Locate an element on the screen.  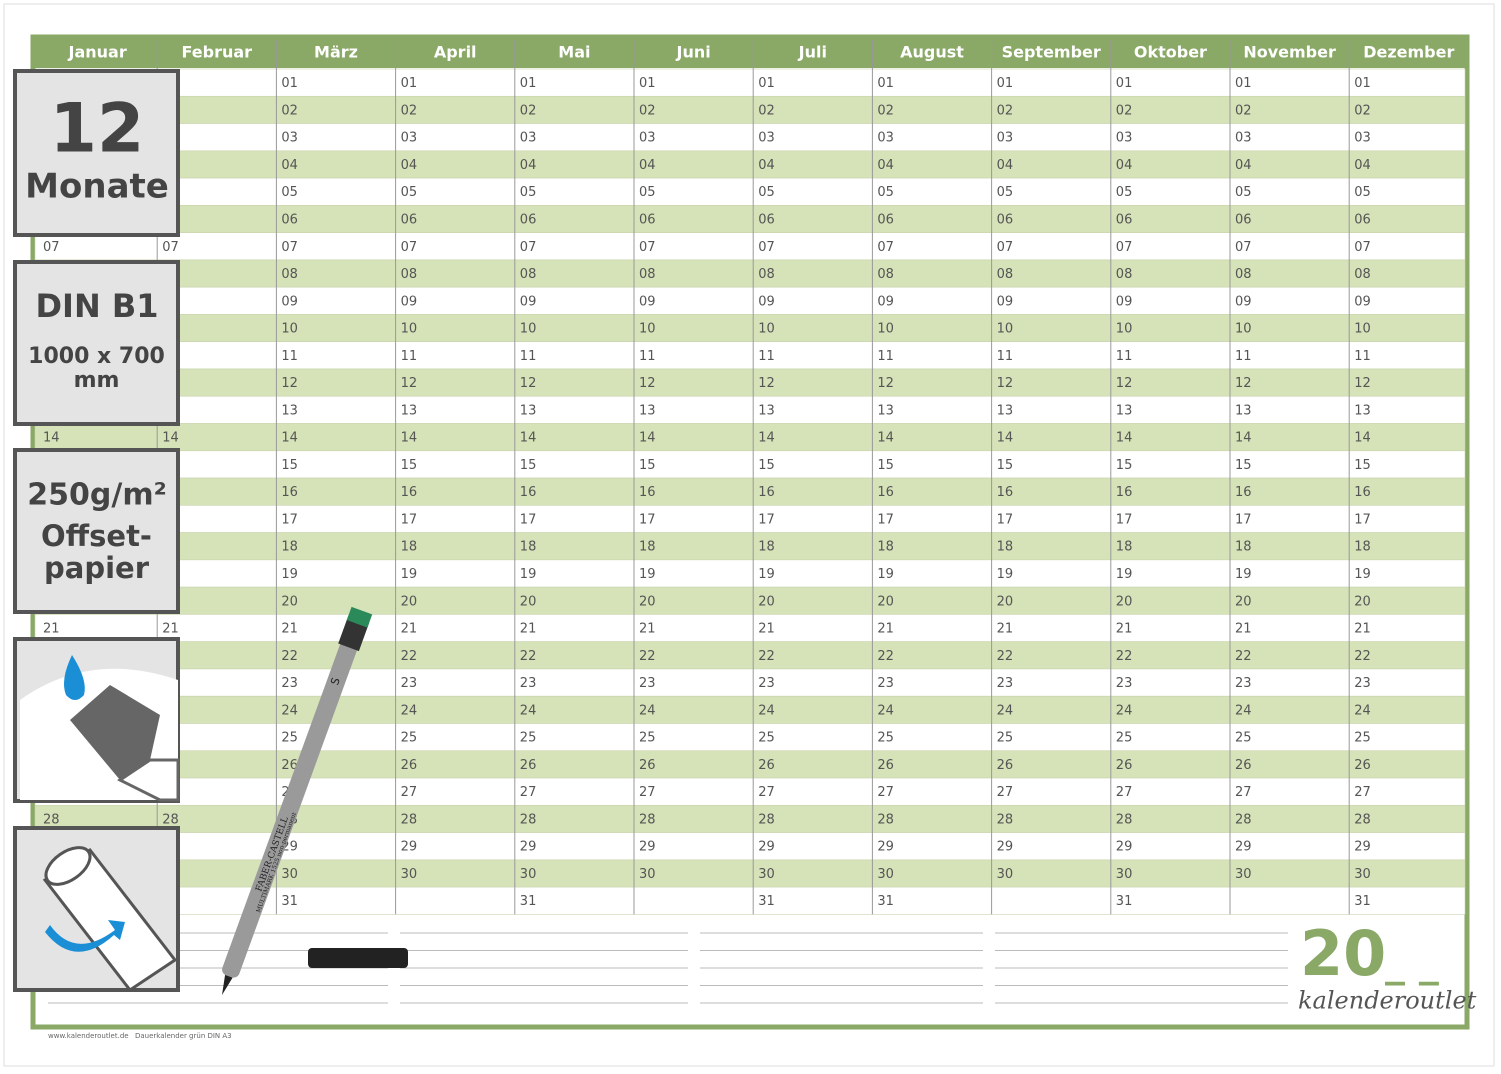
day-number: 02 is located at coordinates (1243, 110).